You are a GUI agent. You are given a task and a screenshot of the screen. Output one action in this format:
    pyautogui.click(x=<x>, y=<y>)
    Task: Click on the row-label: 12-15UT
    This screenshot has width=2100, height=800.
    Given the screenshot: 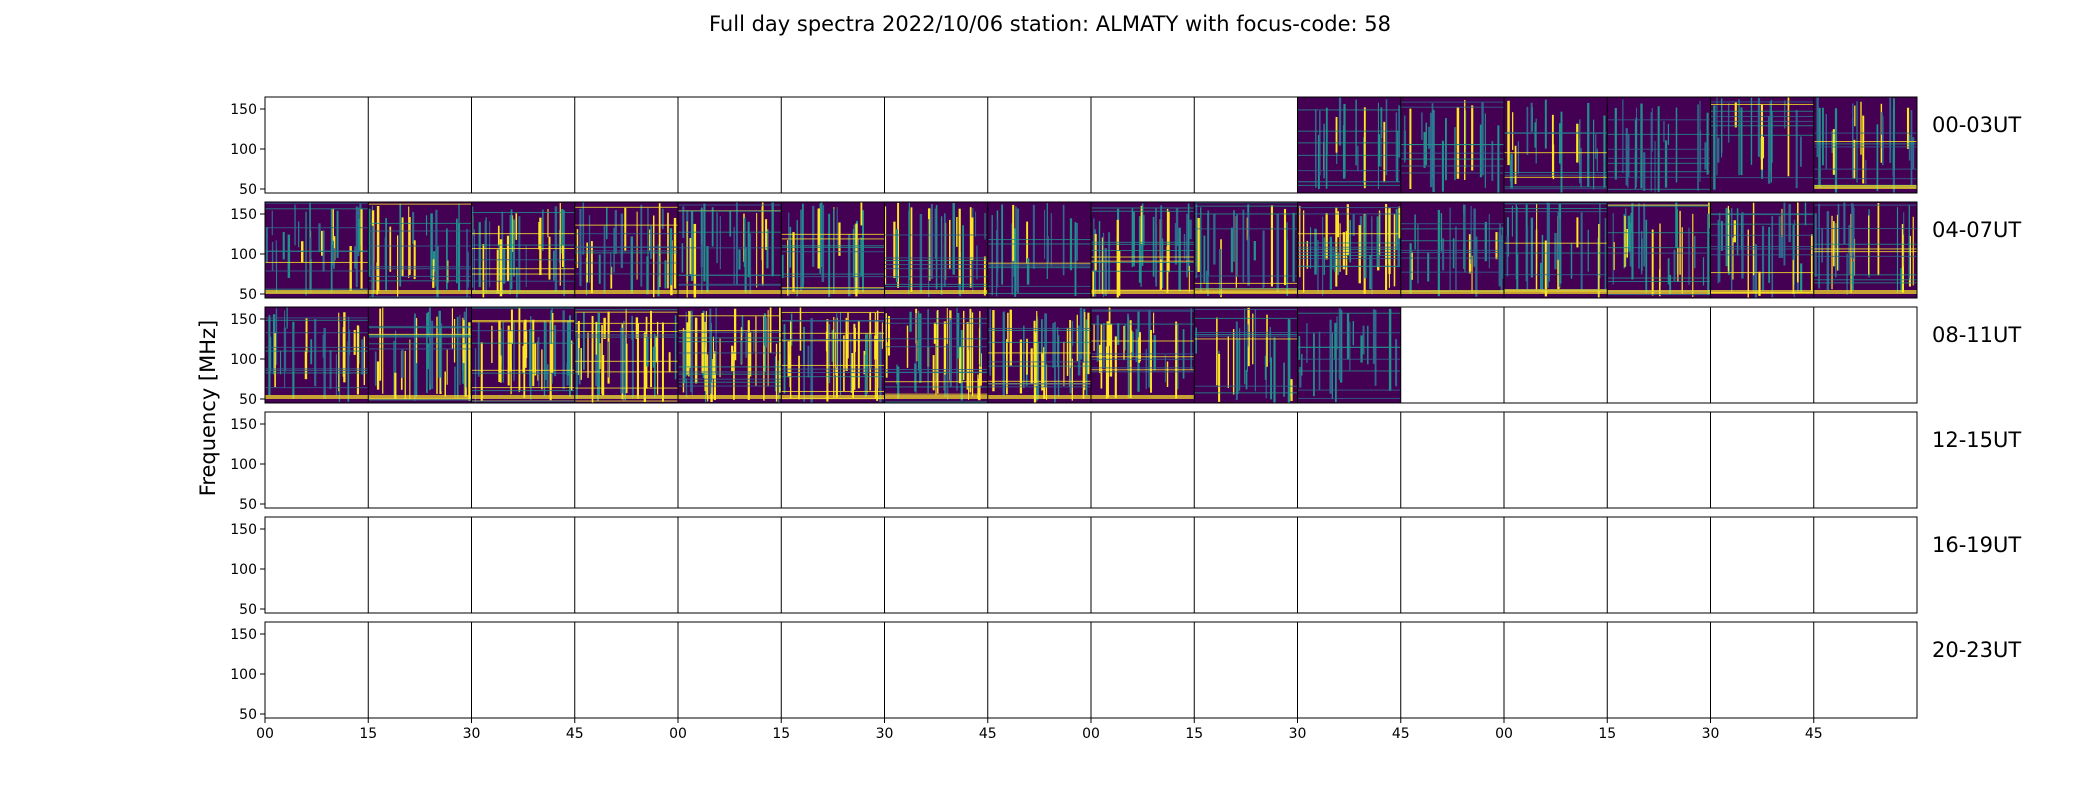 What is the action you would take?
    pyautogui.click(x=1976, y=440)
    